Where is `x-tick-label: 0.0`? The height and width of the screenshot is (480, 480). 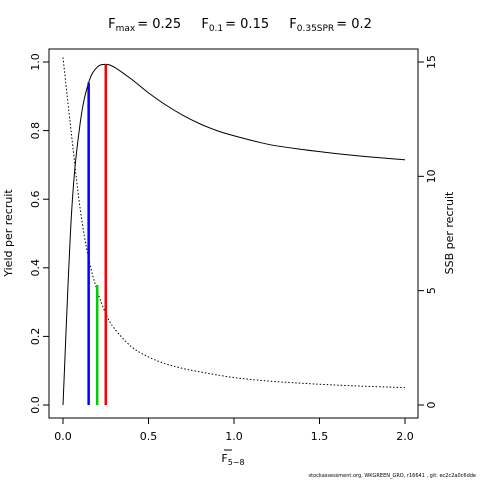 x-tick-label: 0.0 is located at coordinates (63, 436).